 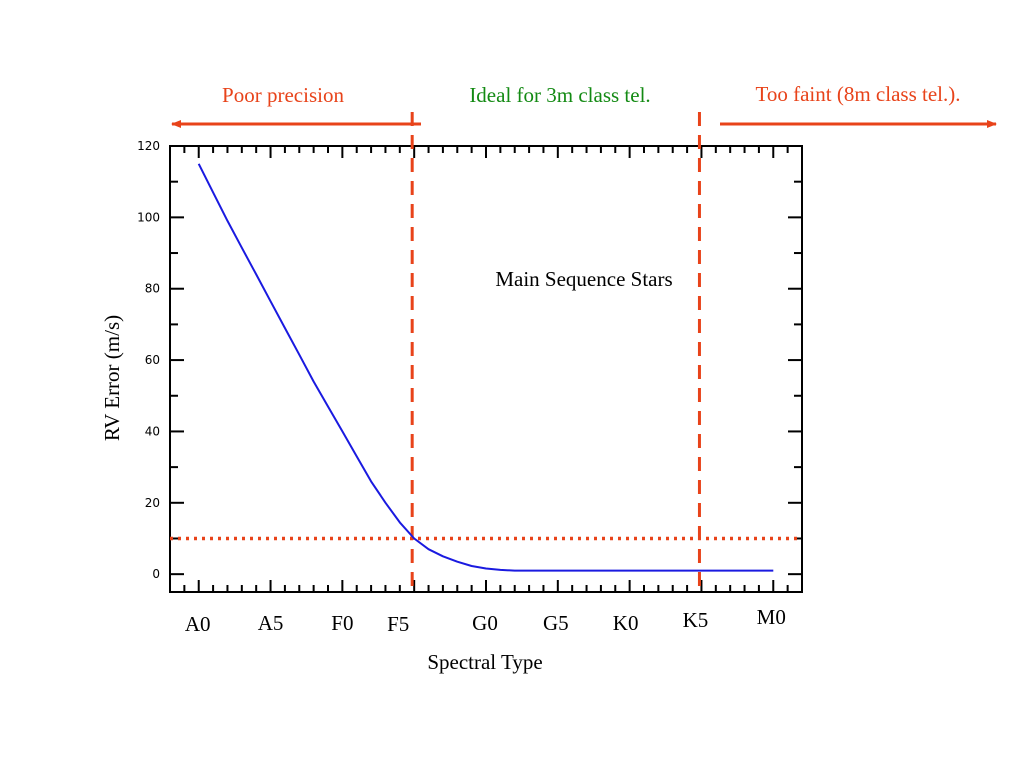 I want to click on x-tick-label: F0, so click(x=342, y=623).